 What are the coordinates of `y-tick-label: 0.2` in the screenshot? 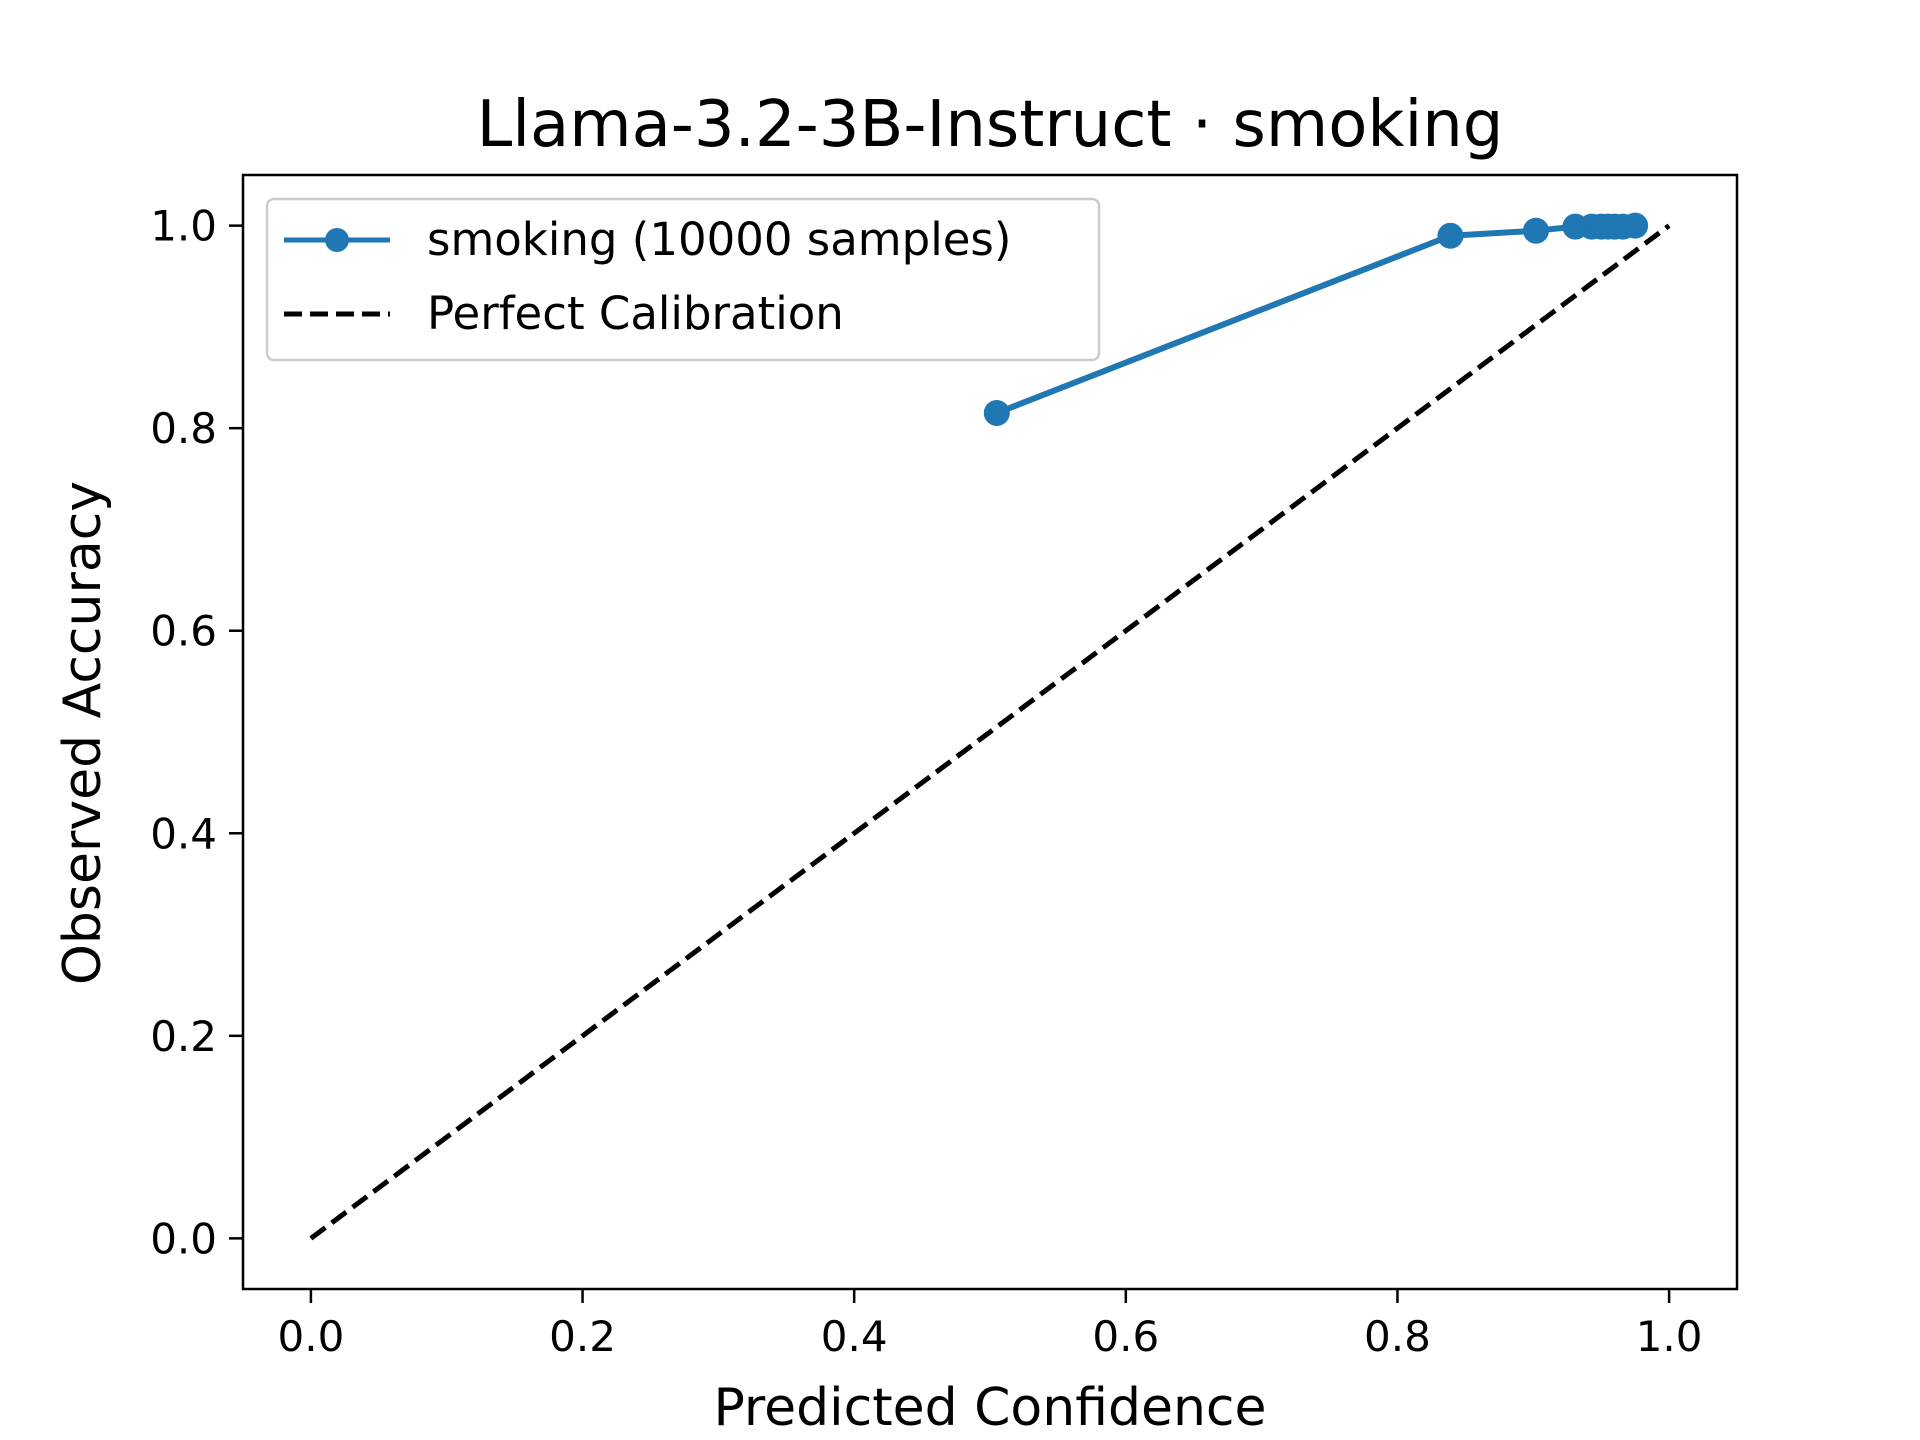 It's located at (183, 1036).